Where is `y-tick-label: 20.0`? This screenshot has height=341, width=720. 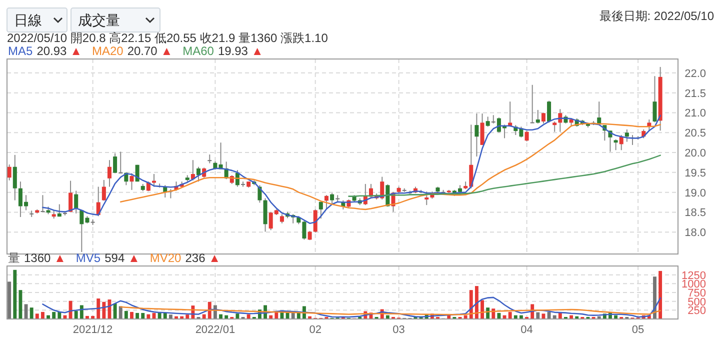 y-tick-label: 20.0 is located at coordinates (695, 154).